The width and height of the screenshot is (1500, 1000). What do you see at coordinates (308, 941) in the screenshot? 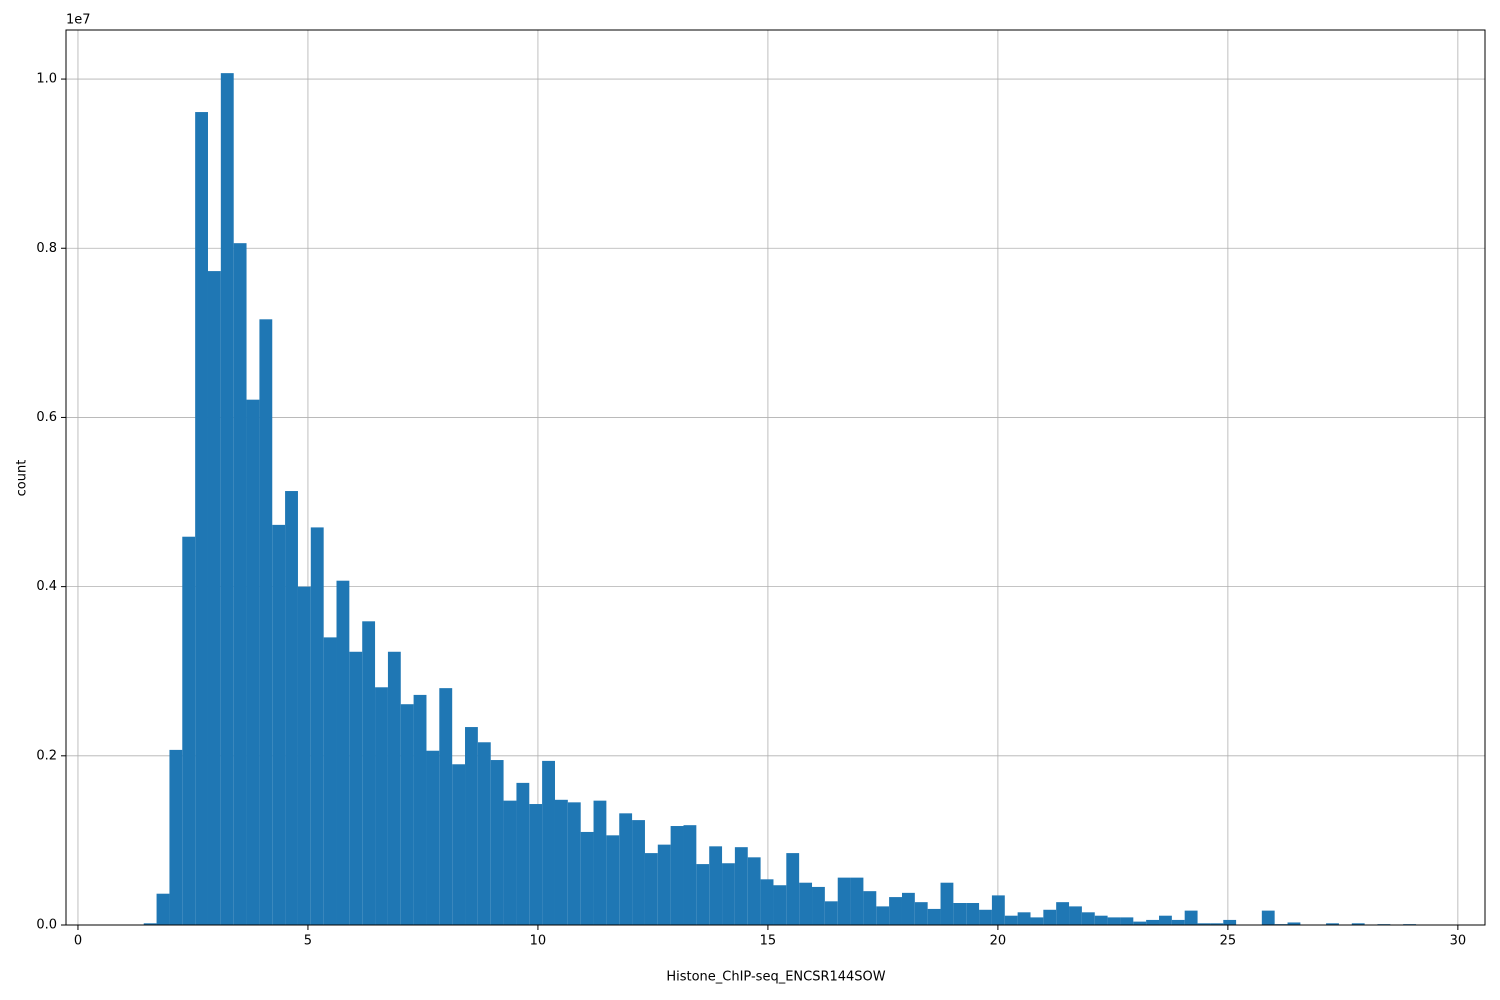
I see `x-tick-label: 5` at bounding box center [308, 941].